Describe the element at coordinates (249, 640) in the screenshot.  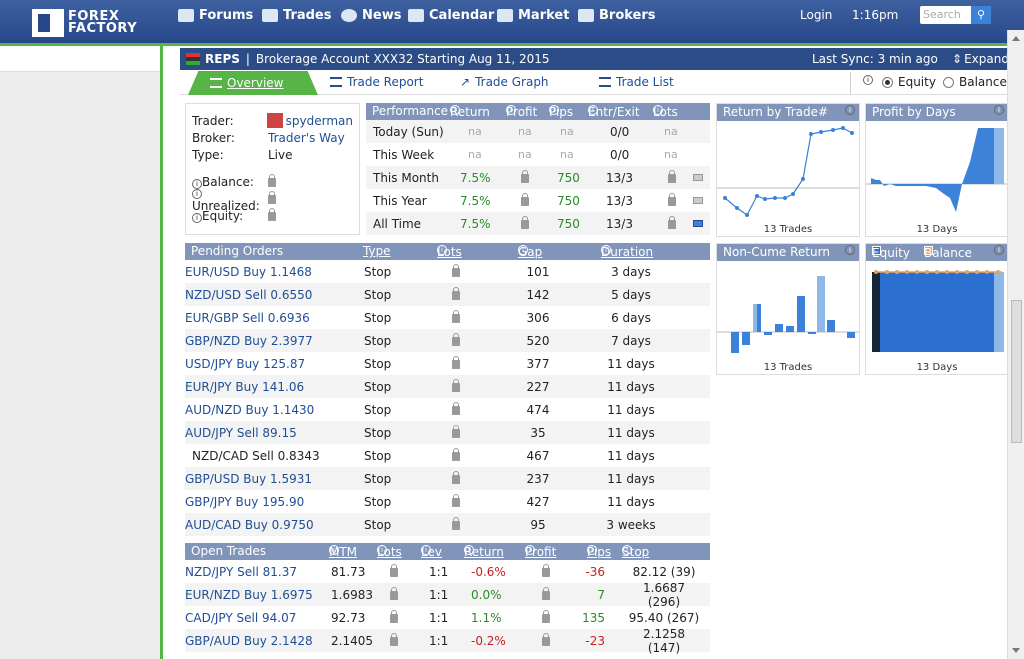
I see `trade-link: GBP/AUD Buy 2.1428` at that location.